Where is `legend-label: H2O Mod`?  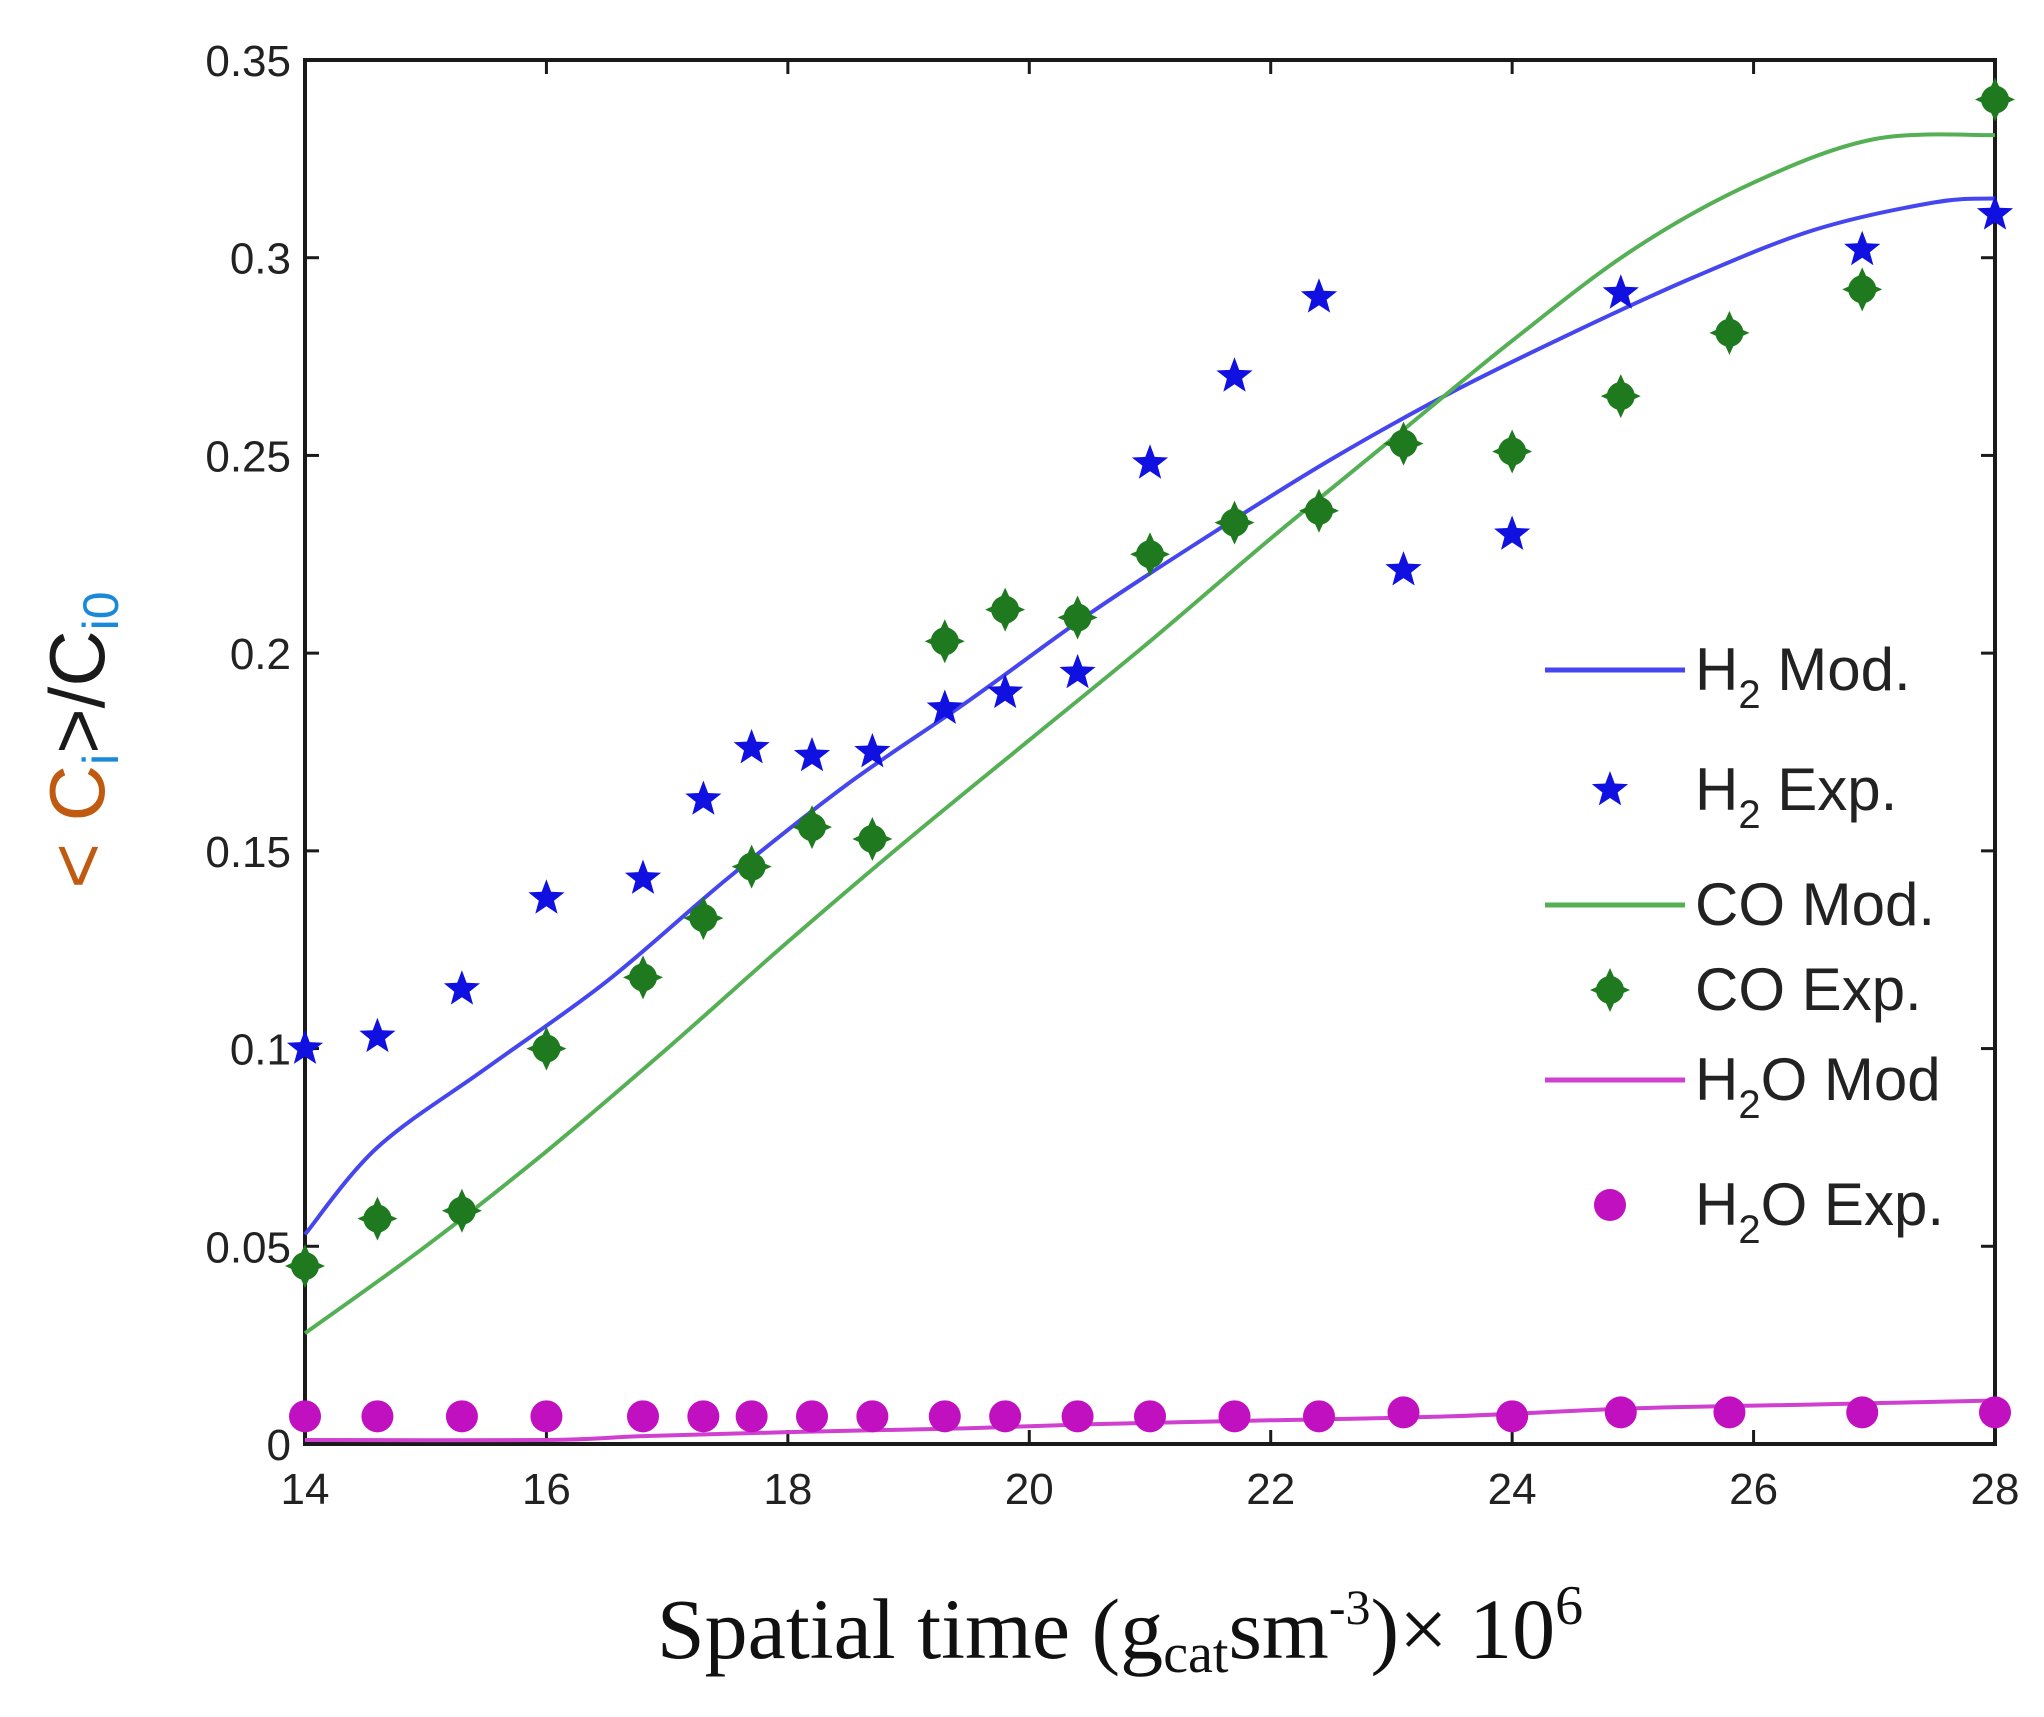
legend-label: H2O Mod is located at coordinates (1818, 1086).